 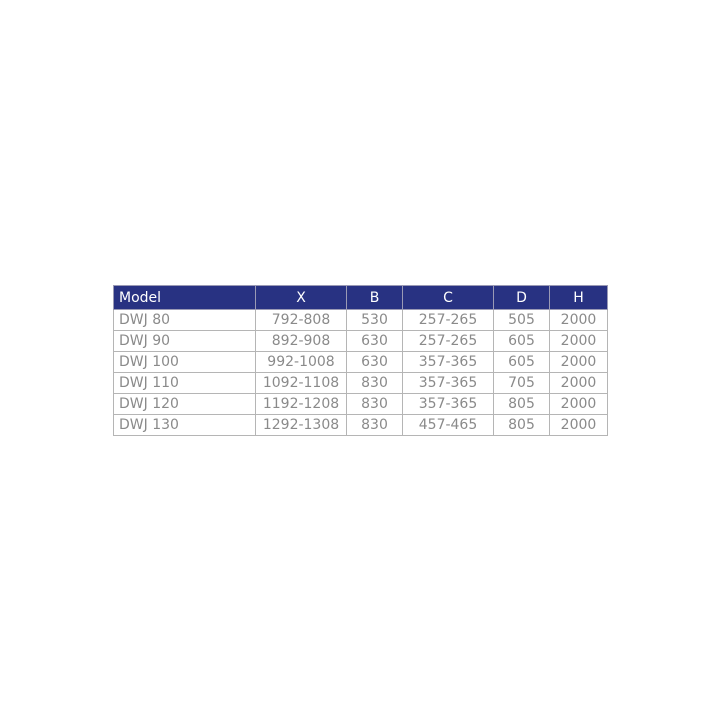 I want to click on column-header-c: C, so click(x=448, y=297).